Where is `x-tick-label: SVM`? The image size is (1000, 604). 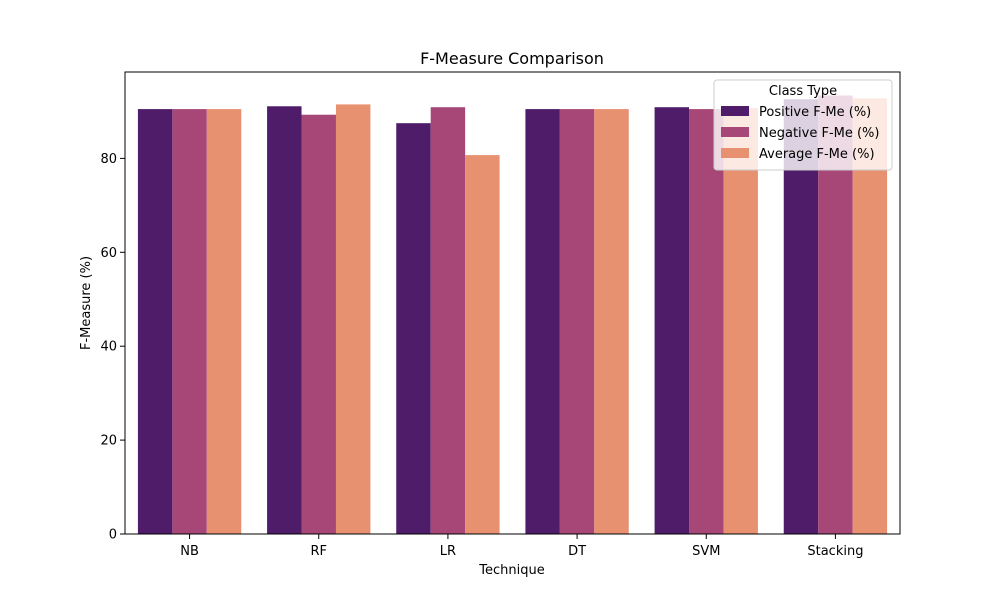 x-tick-label: SVM is located at coordinates (706, 551).